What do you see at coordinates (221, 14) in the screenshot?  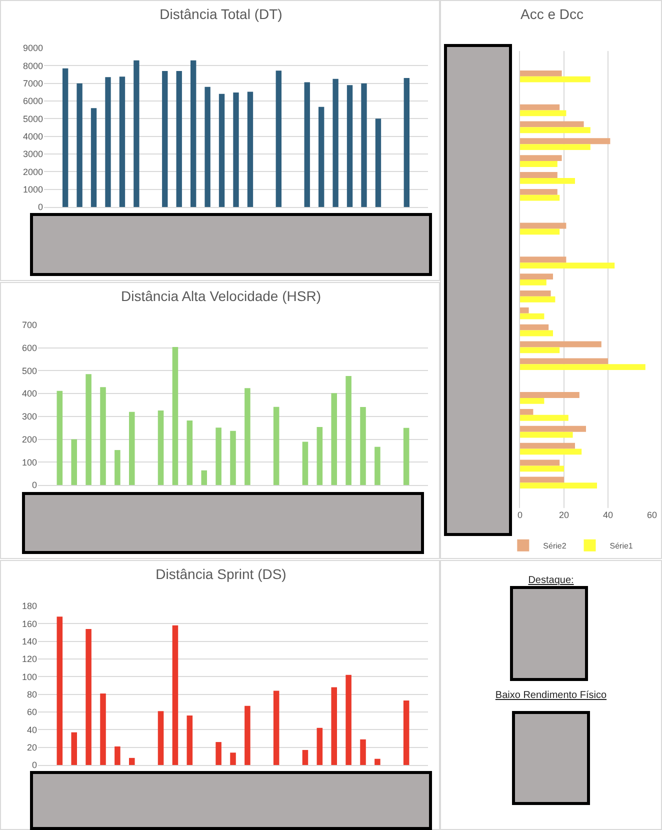 I see `chart-title: Distância Total (DT)` at bounding box center [221, 14].